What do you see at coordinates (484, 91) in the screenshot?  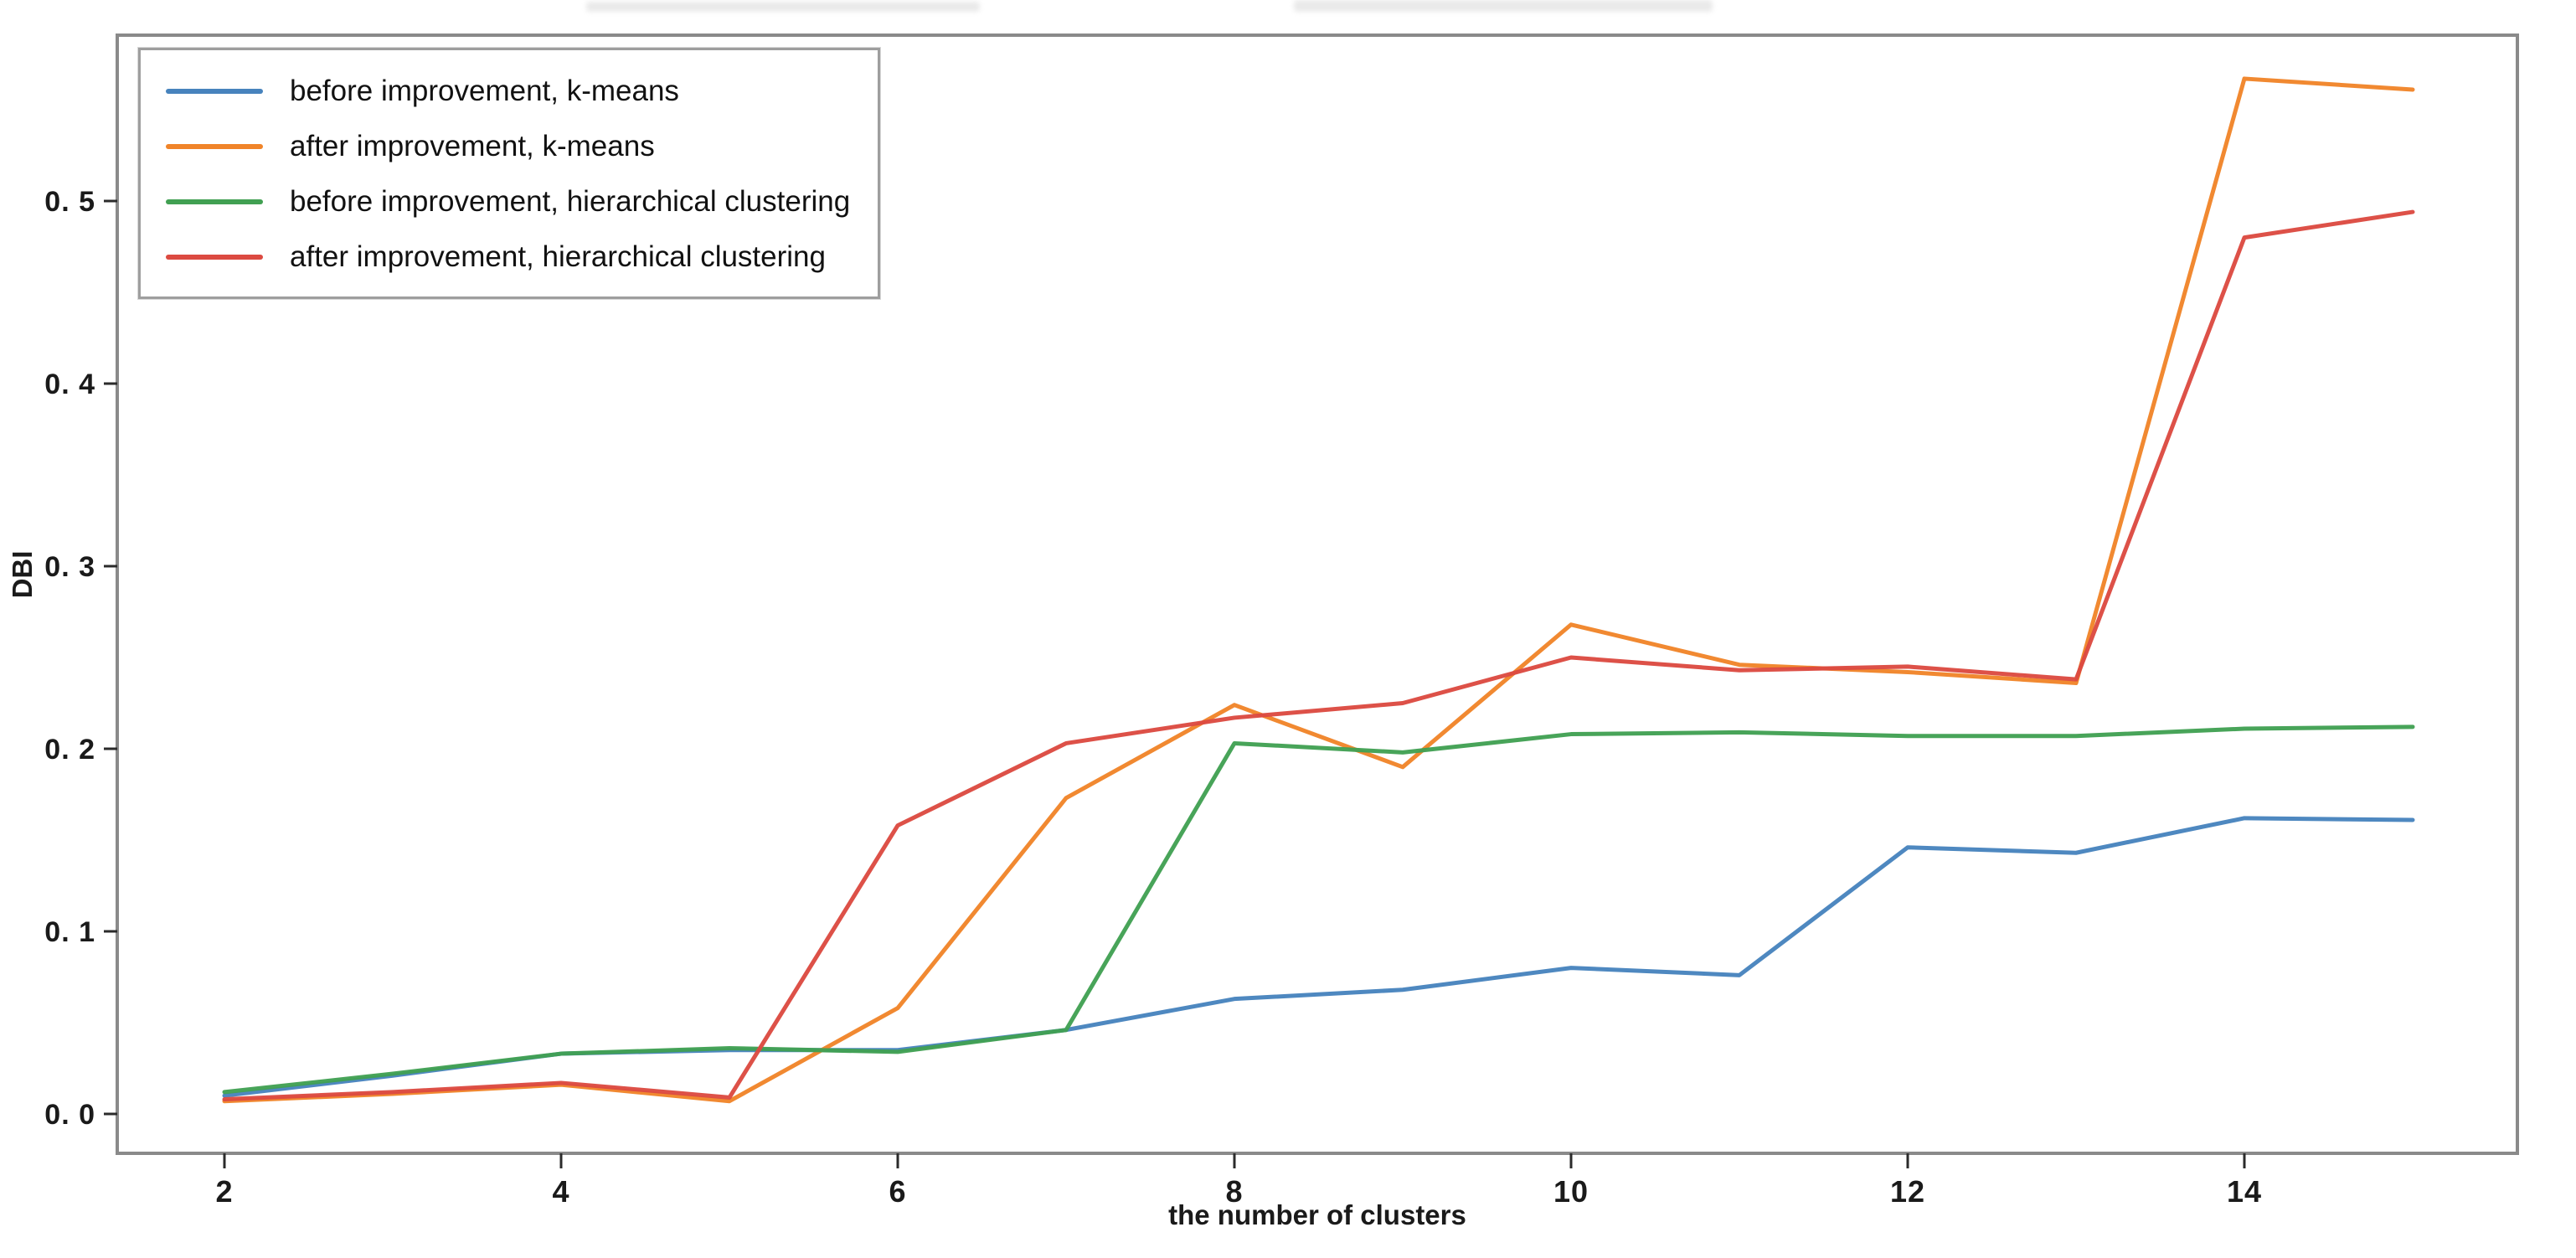 I see `legend-label: before improvement, k-means` at bounding box center [484, 91].